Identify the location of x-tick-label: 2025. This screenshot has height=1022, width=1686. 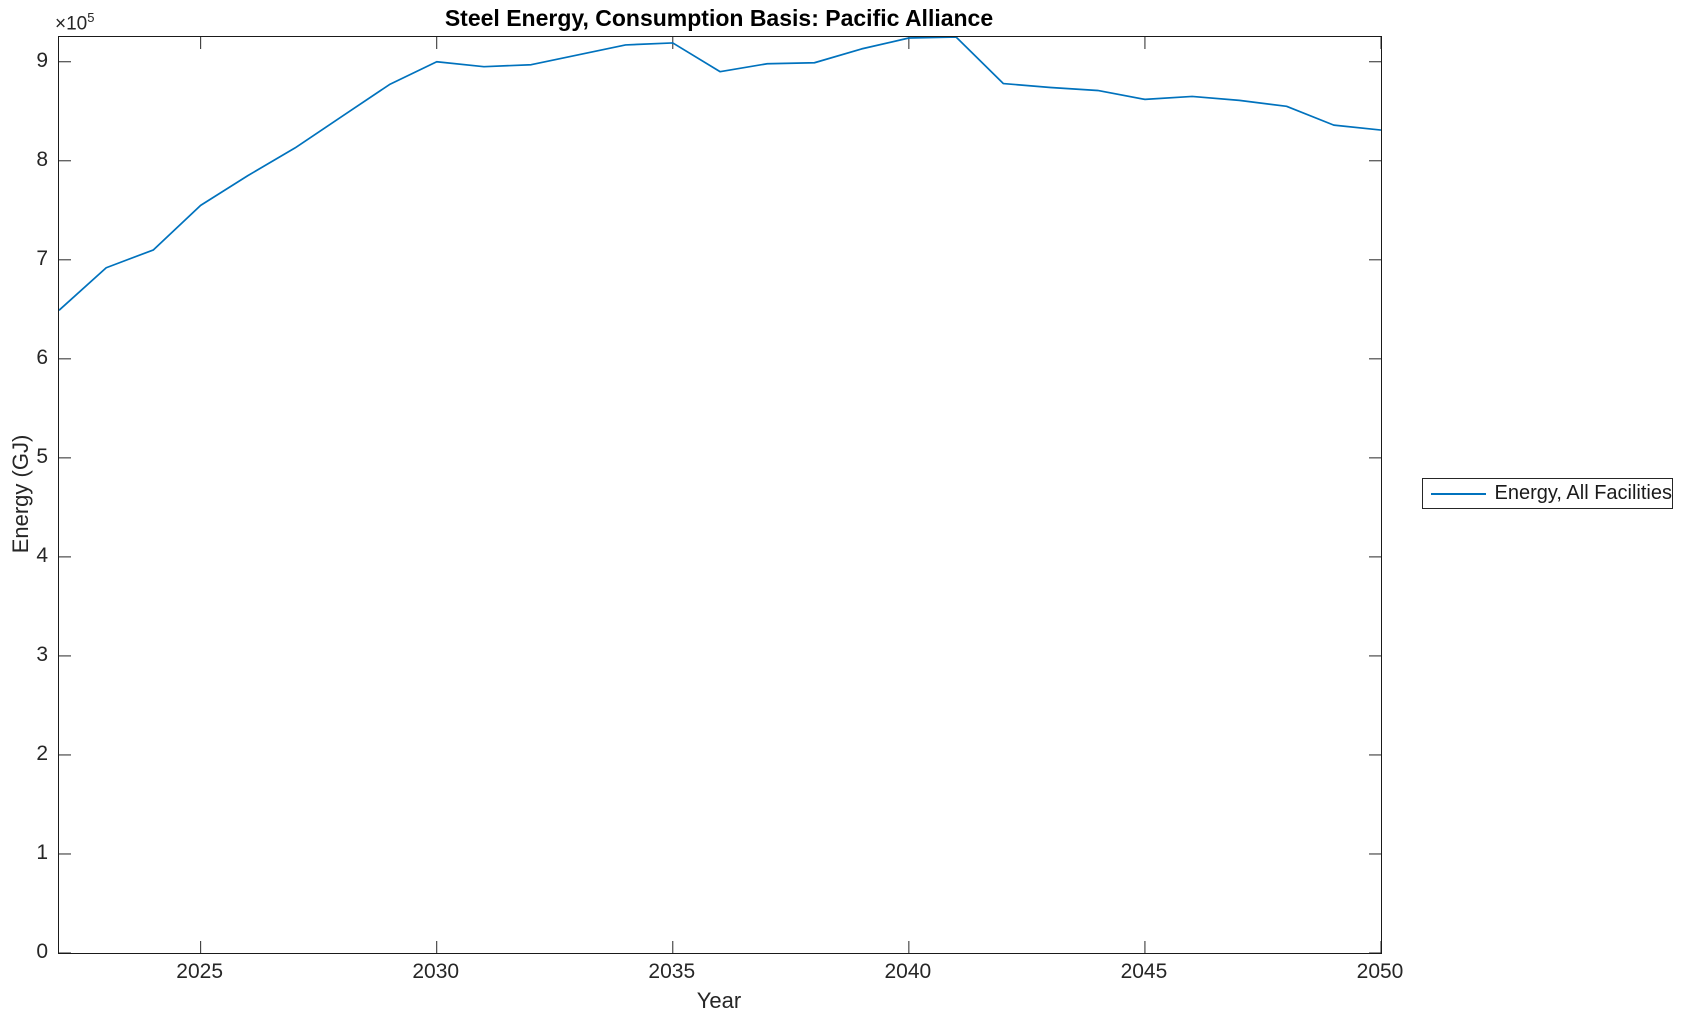
(199, 971).